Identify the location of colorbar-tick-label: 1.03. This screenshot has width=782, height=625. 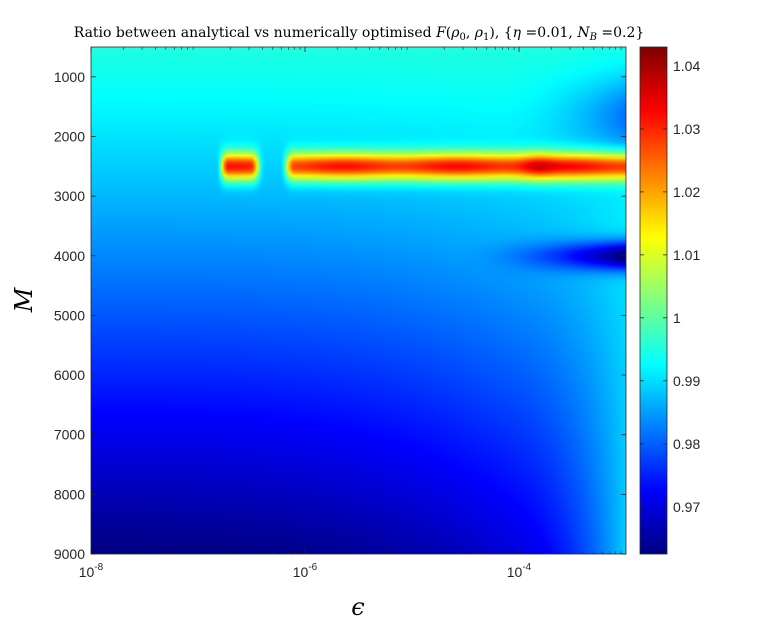
(686, 129).